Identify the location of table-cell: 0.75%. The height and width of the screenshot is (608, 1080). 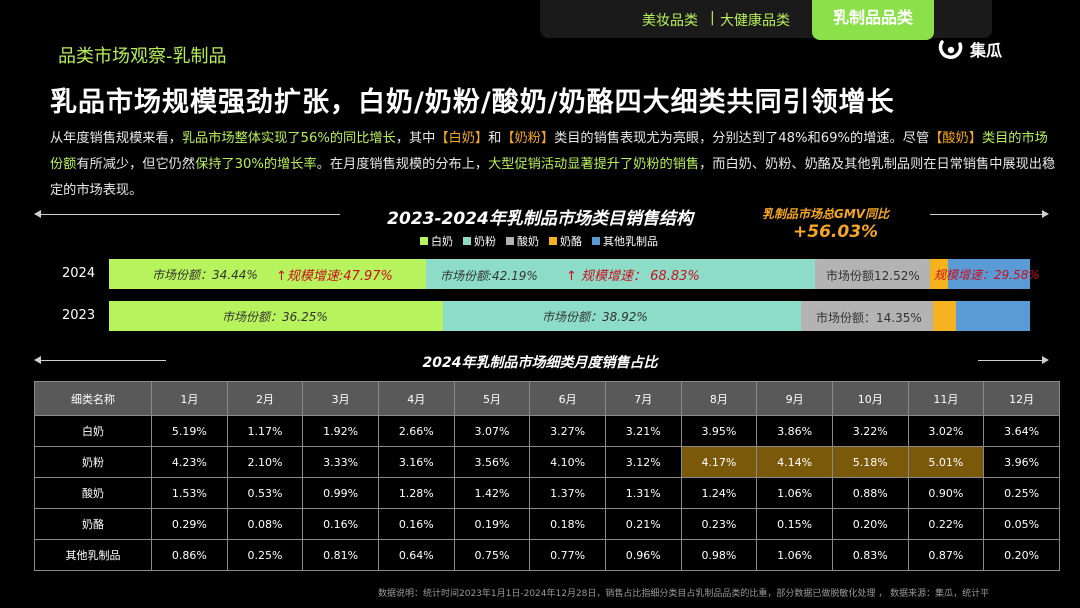
(492, 555).